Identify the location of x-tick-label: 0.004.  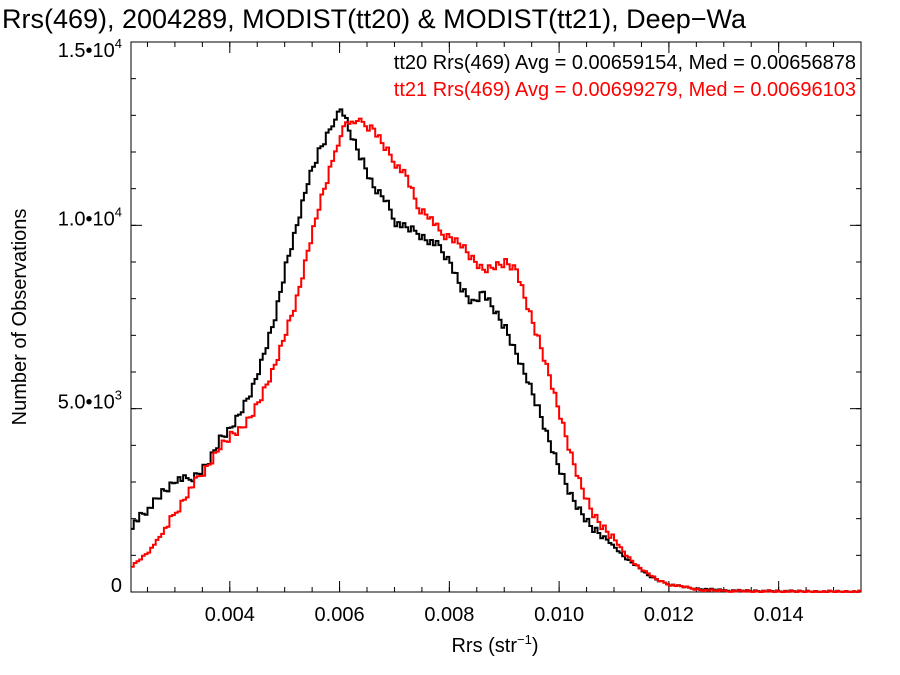
(230, 615).